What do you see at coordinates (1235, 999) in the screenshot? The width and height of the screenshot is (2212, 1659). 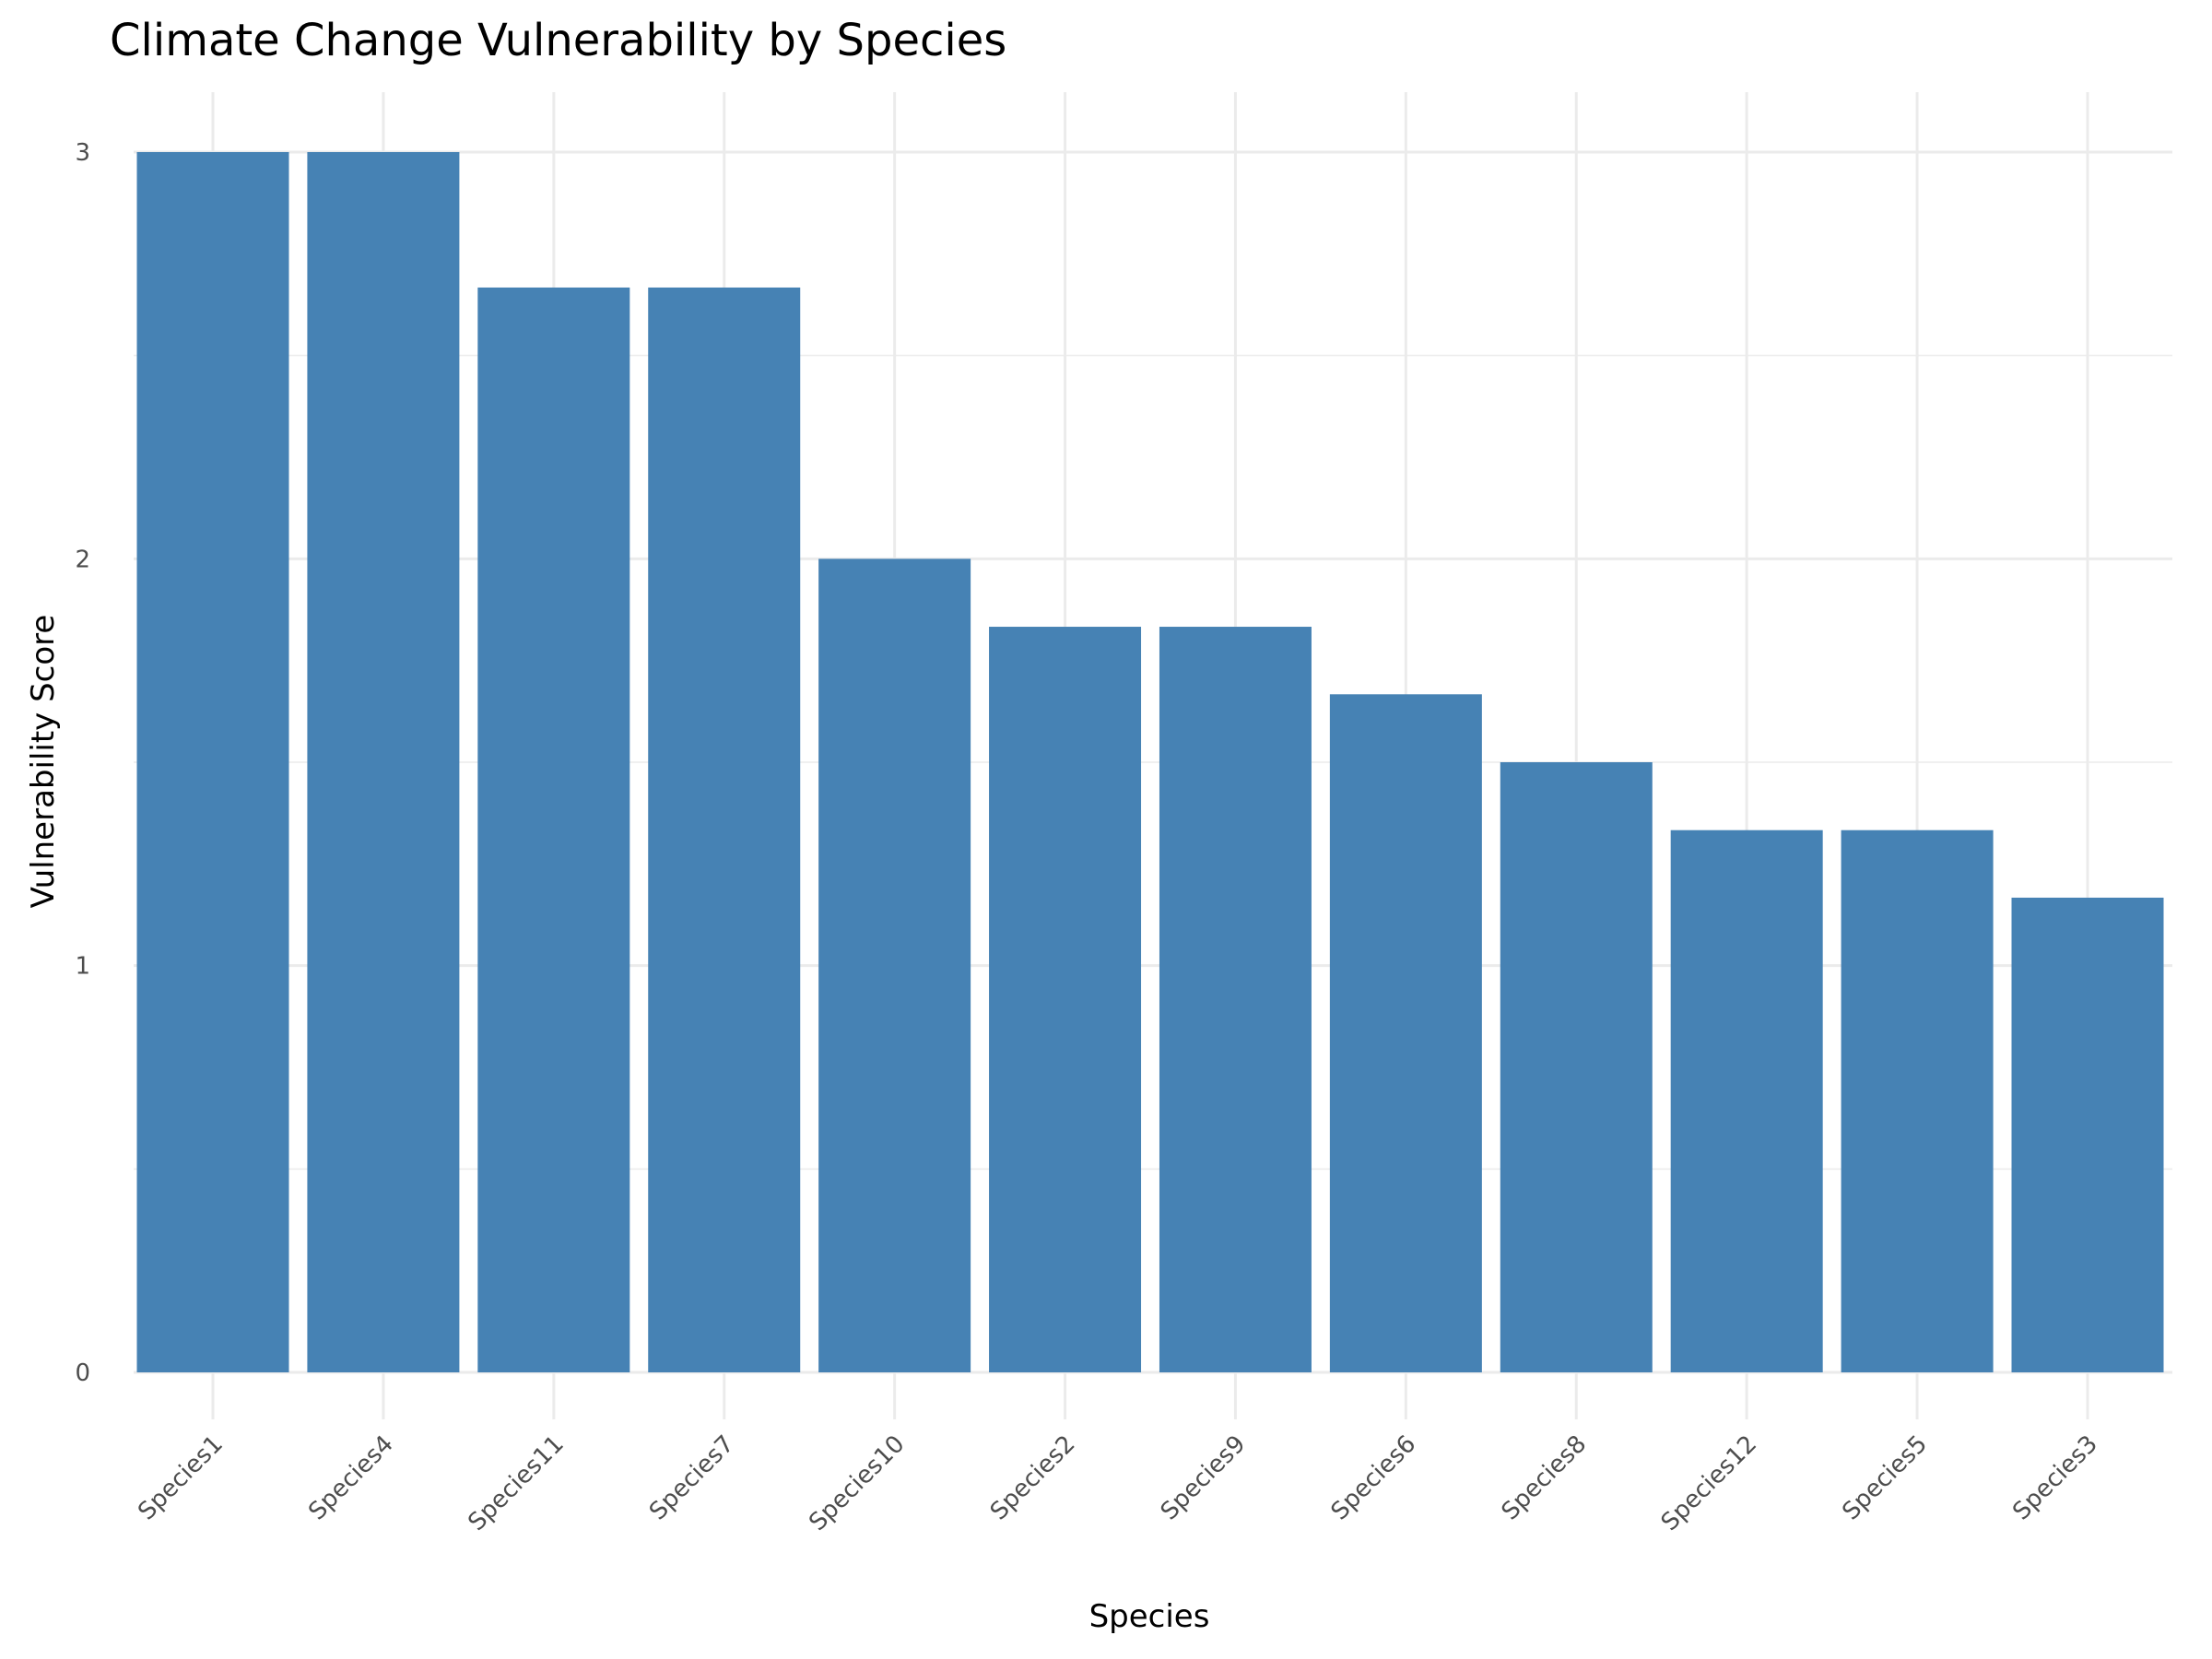 I see `bar-species9` at bounding box center [1235, 999].